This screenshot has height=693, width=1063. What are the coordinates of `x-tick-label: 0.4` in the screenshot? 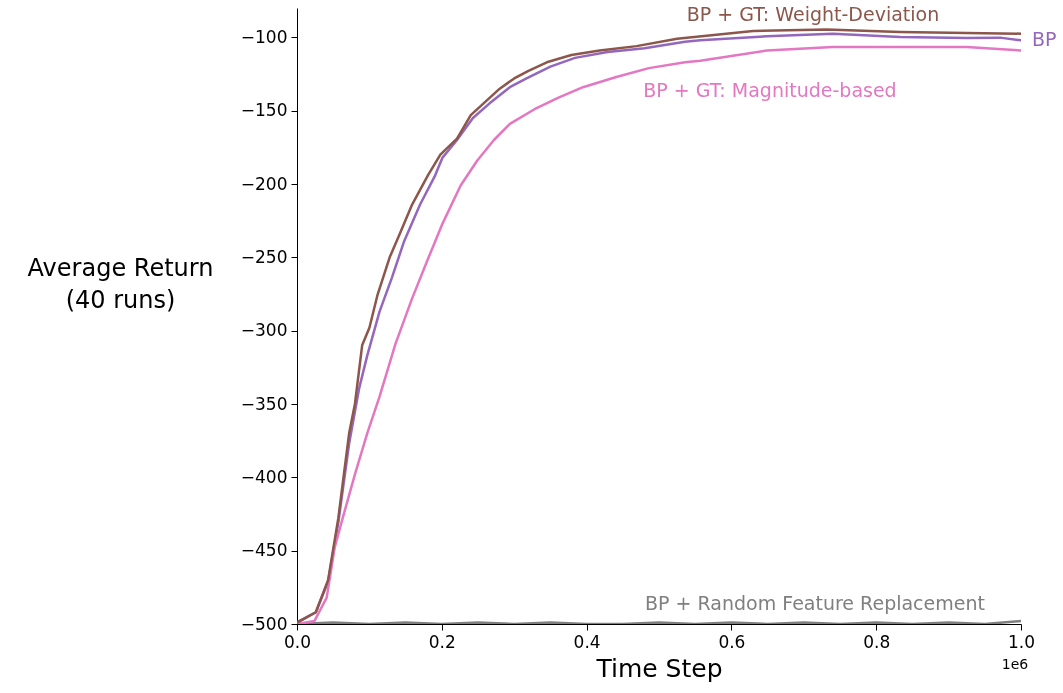 It's located at (587, 641).